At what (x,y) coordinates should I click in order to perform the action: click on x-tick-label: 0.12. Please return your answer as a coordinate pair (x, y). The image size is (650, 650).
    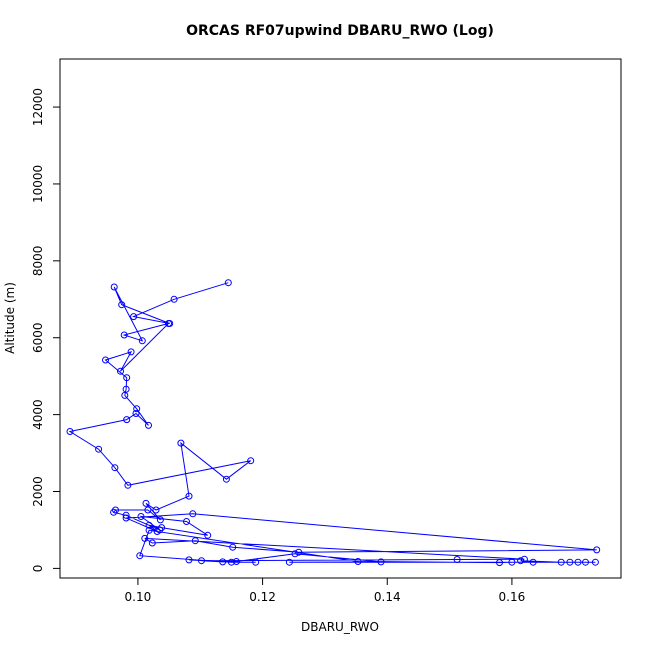
    Looking at the image, I should click on (262, 597).